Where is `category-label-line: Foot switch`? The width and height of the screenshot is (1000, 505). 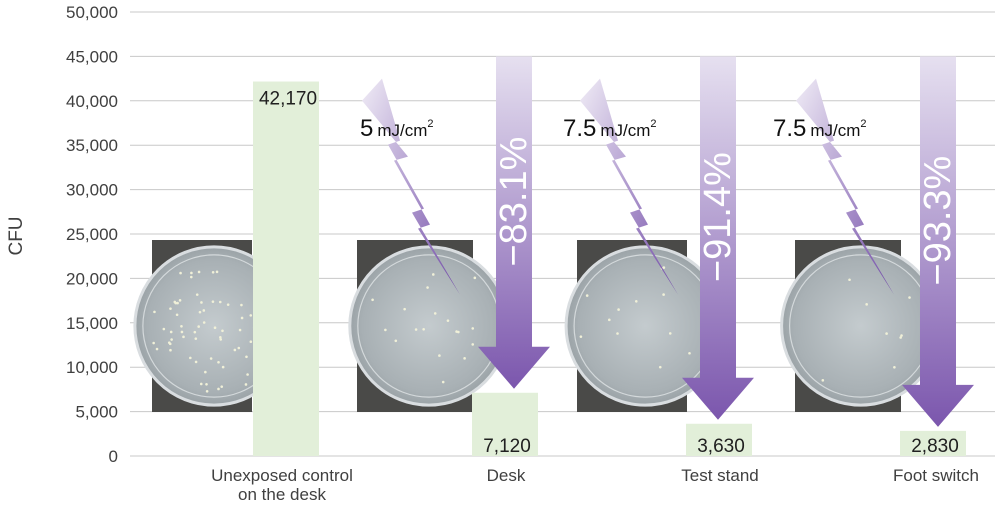
category-label-line: Foot switch is located at coordinates (936, 475).